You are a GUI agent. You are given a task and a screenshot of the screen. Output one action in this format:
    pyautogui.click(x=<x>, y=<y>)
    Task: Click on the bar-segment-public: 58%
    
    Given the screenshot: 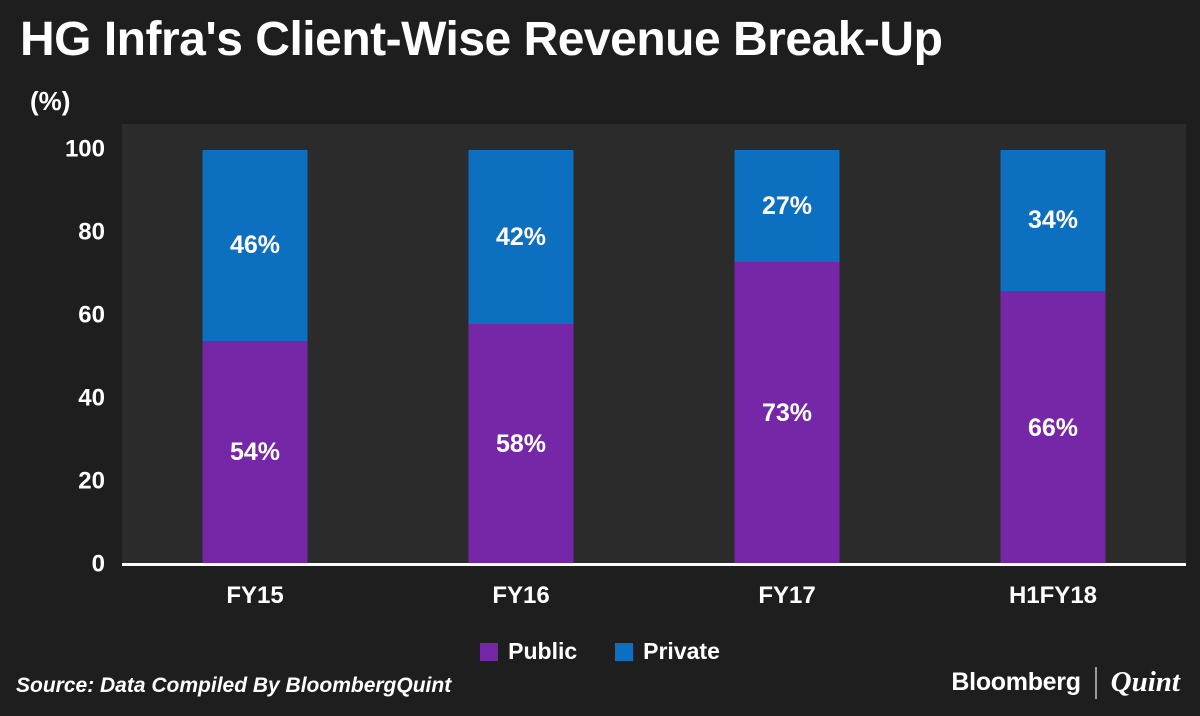 What is the action you would take?
    pyautogui.click(x=521, y=444)
    